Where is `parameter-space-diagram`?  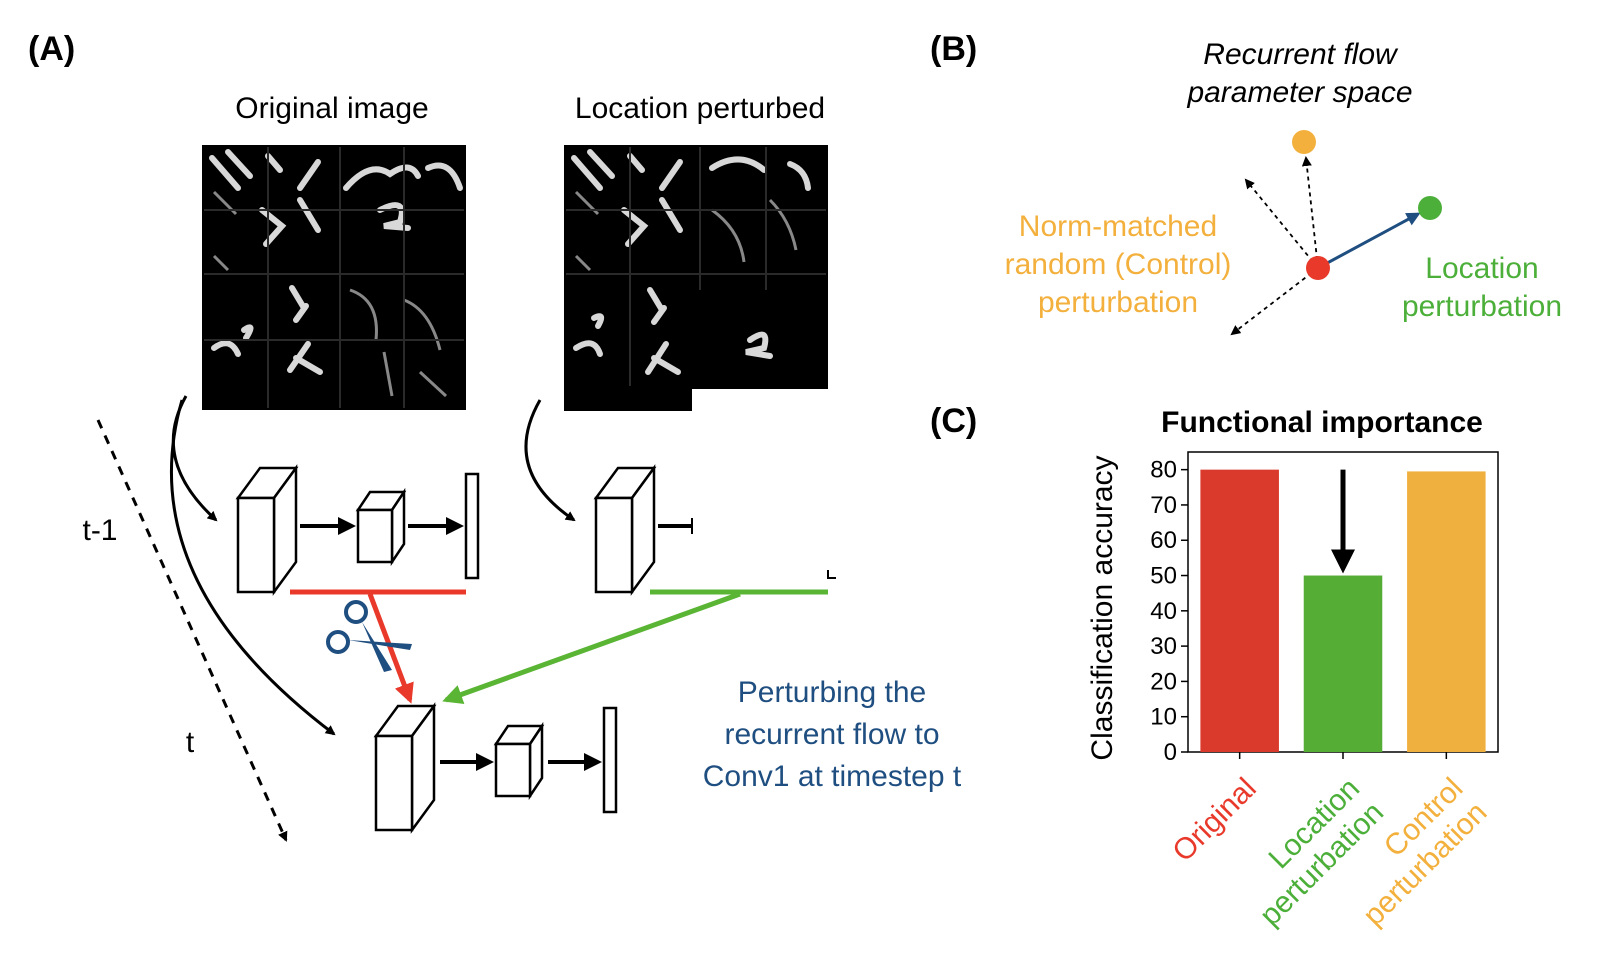
parameter-space-diagram is located at coordinates (1336, 233).